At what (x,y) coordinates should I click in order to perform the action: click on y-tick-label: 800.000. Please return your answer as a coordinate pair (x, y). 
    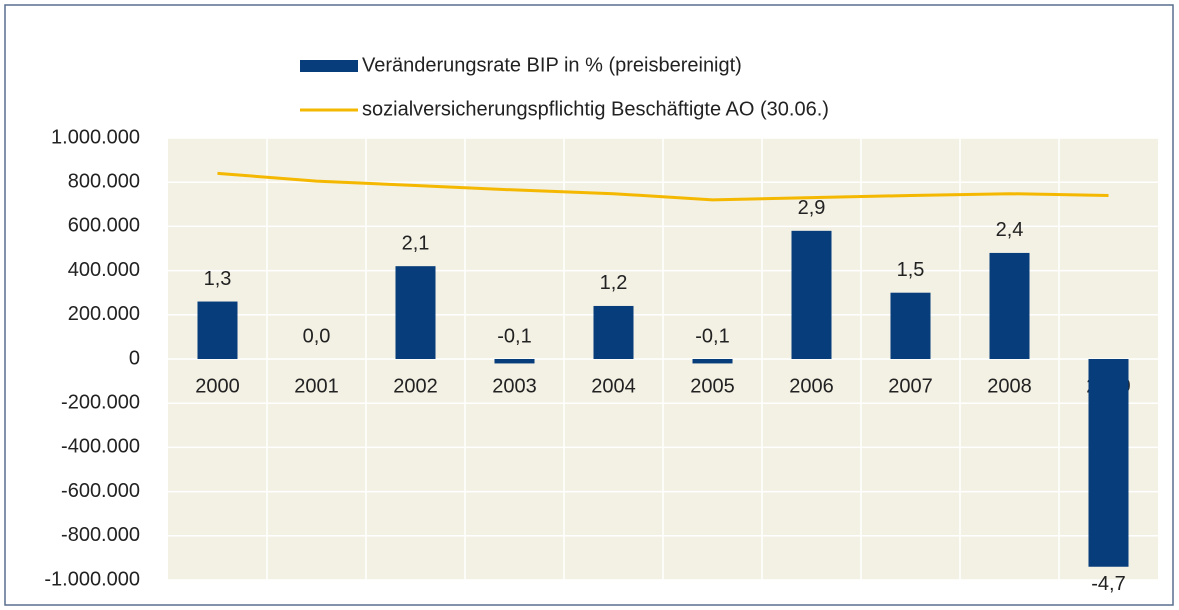
    Looking at the image, I should click on (104, 181).